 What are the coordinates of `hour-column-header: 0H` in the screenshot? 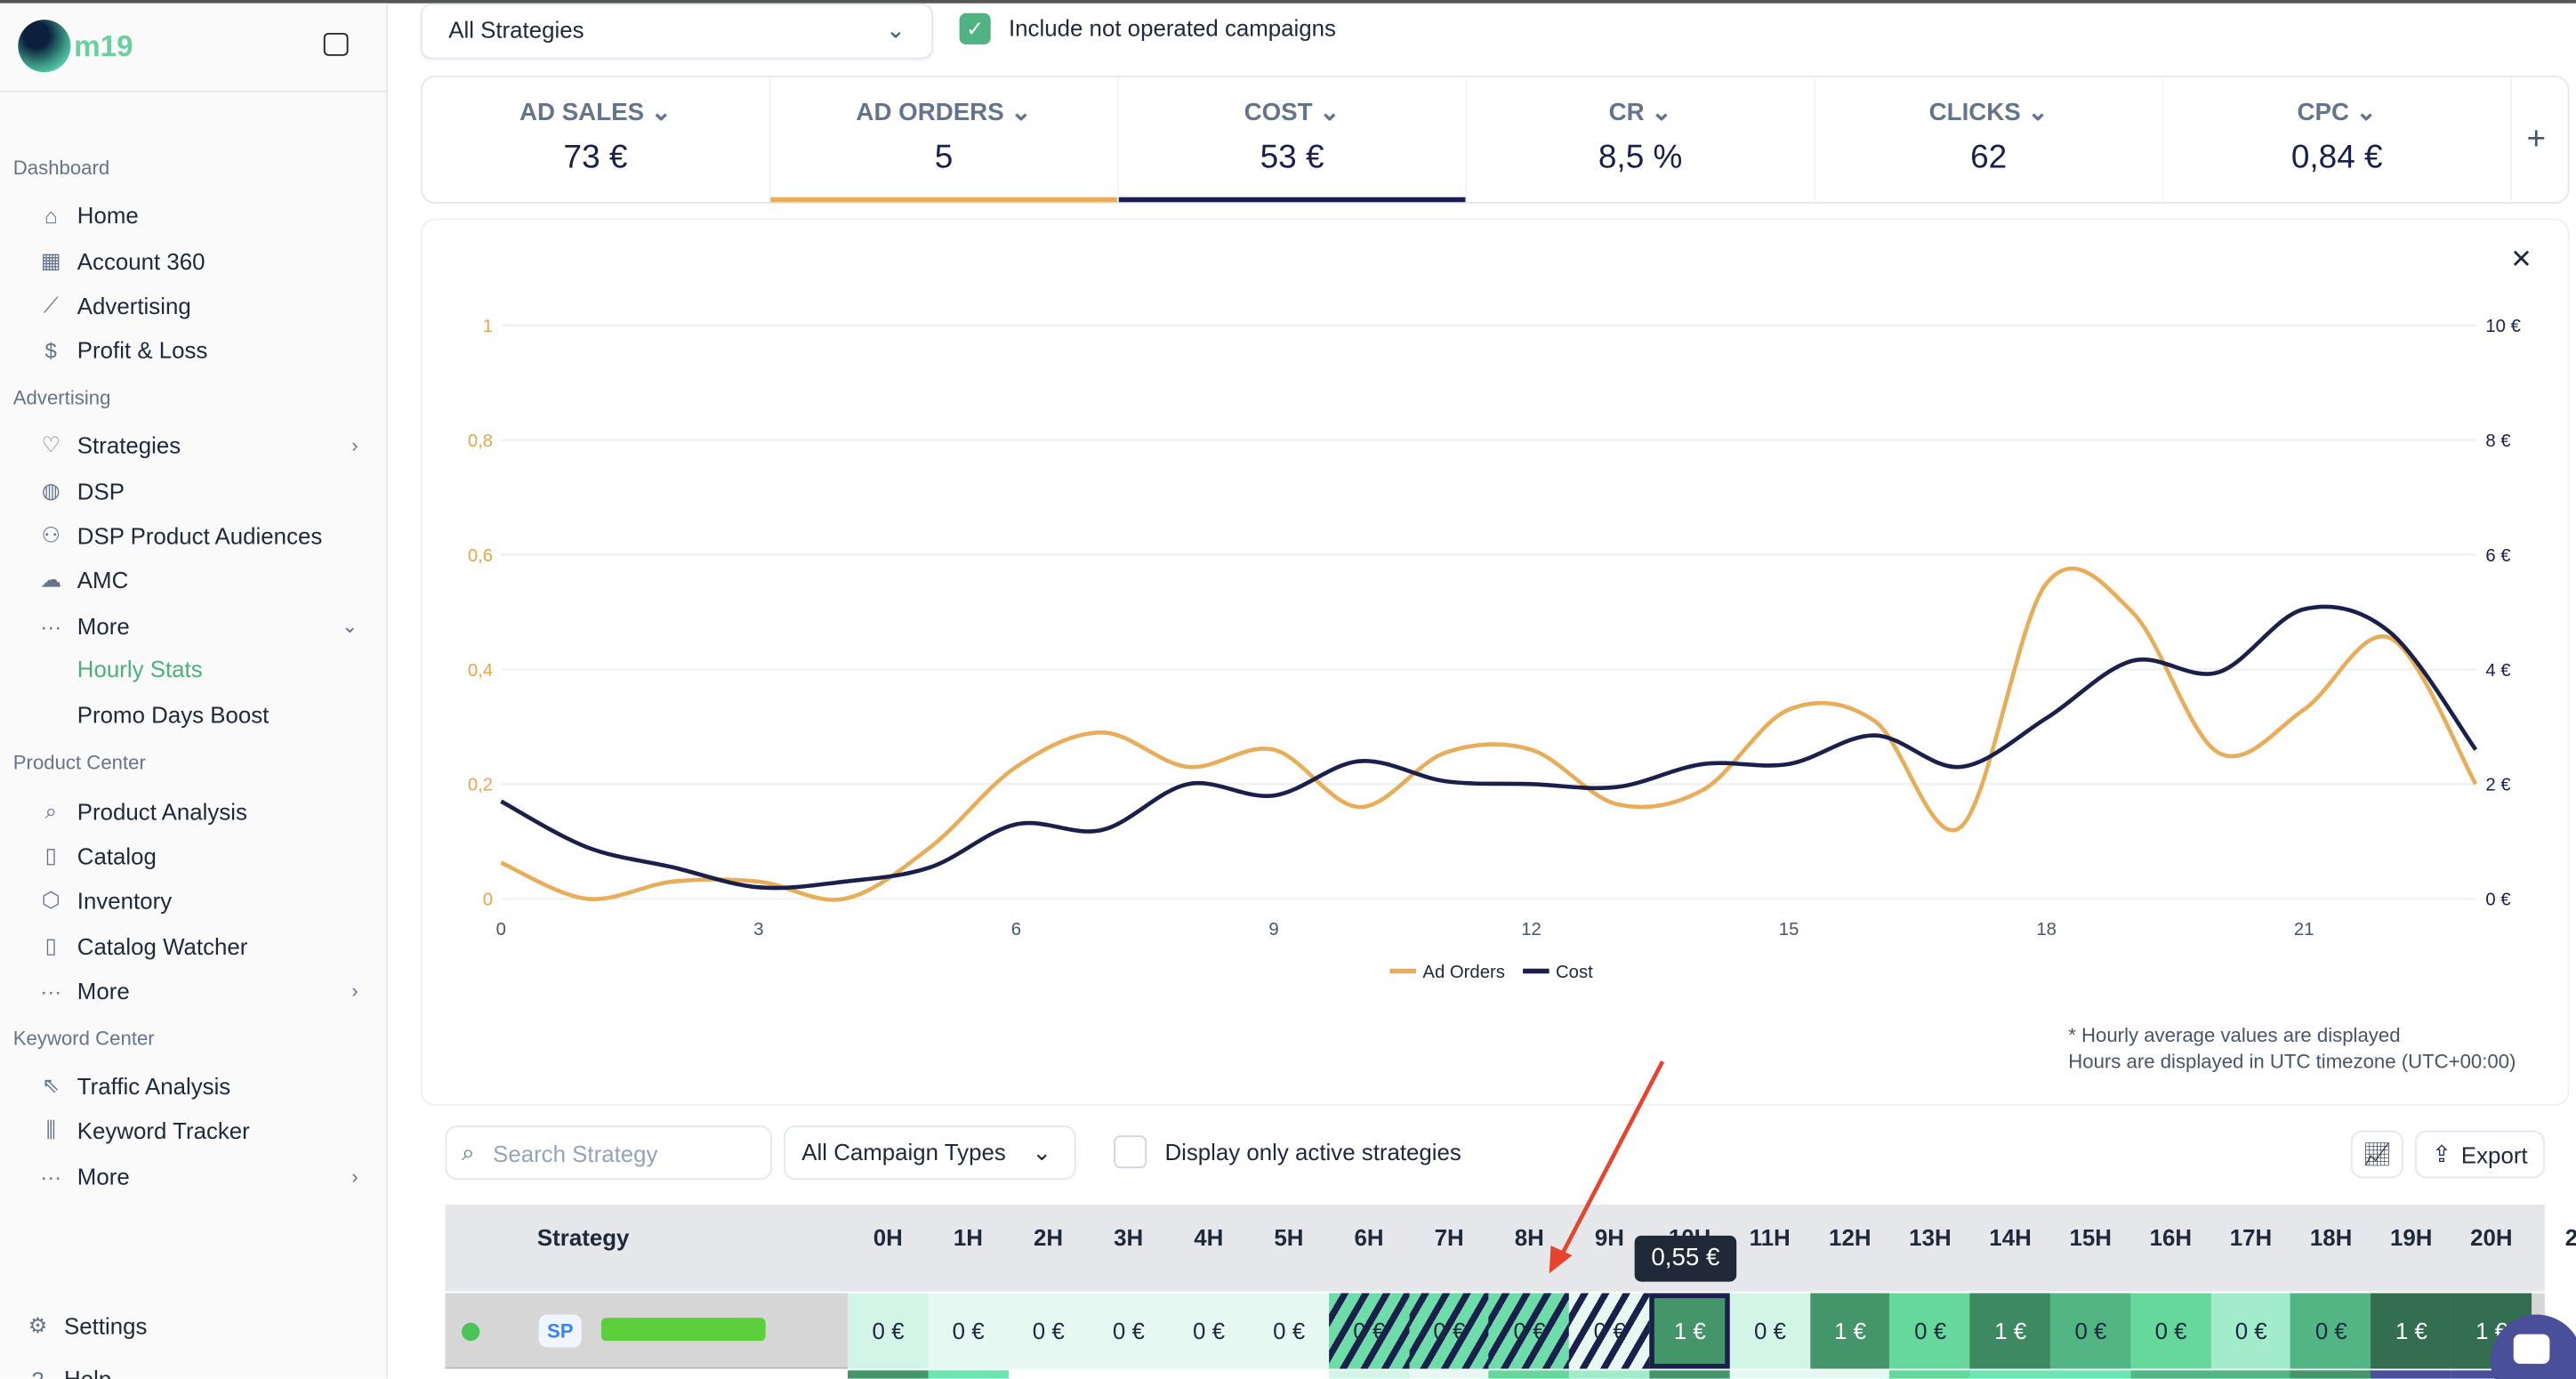 It's located at (888, 1237).